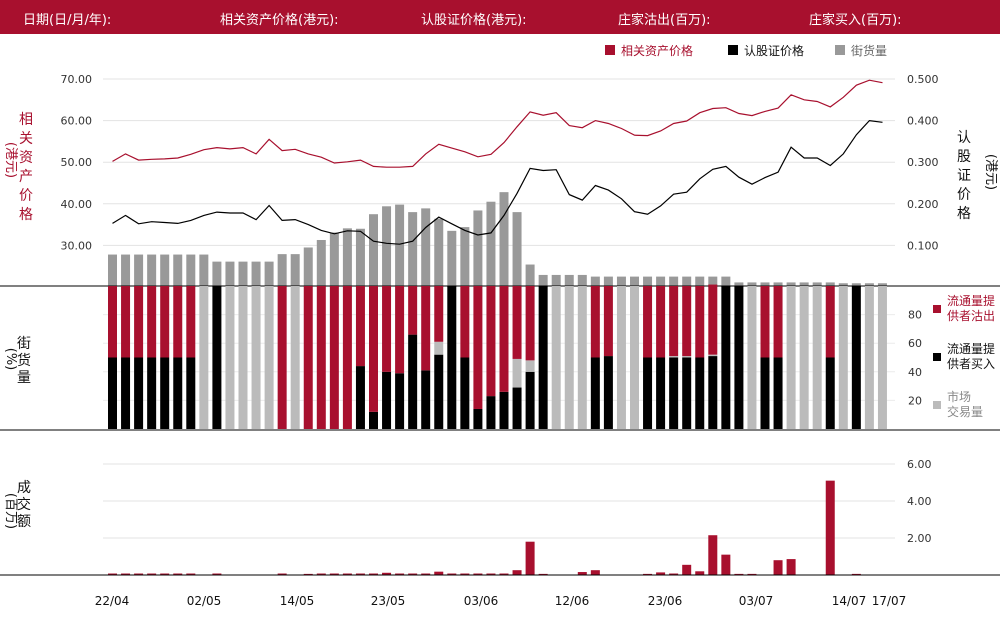 This screenshot has width=1000, height=620. Describe the element at coordinates (24, 344) in the screenshot. I see `volume-axis-label-char: 街` at that location.